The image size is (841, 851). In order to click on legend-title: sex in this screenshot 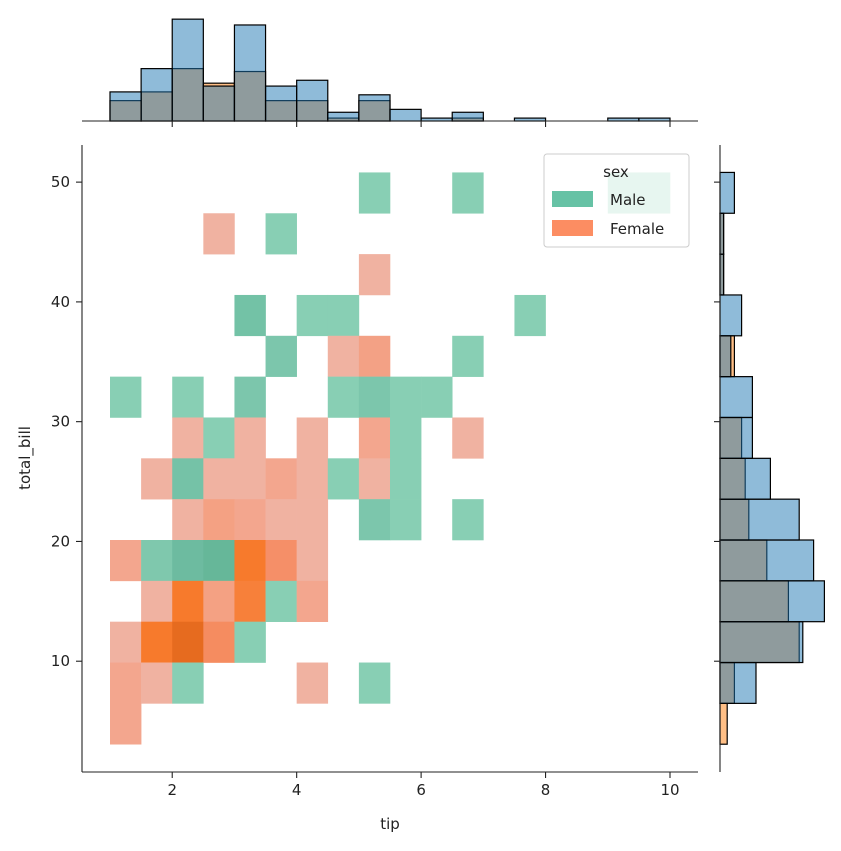, I will do `click(616, 172)`.